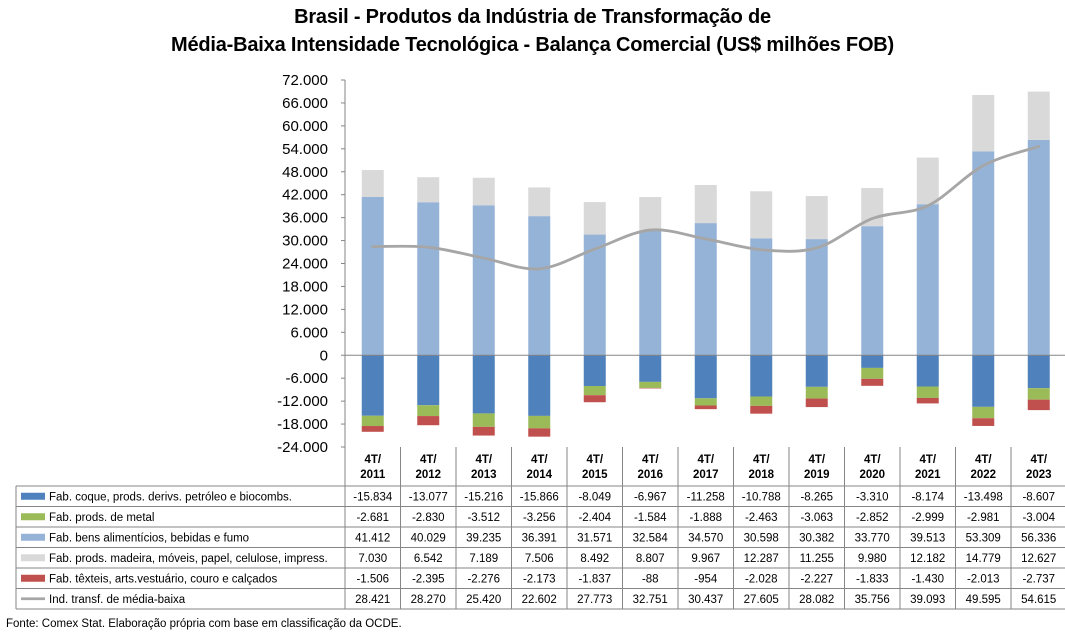 The width and height of the screenshot is (1065, 639). What do you see at coordinates (305, 264) in the screenshot?
I see `y-tick-label: 24.000` at bounding box center [305, 264].